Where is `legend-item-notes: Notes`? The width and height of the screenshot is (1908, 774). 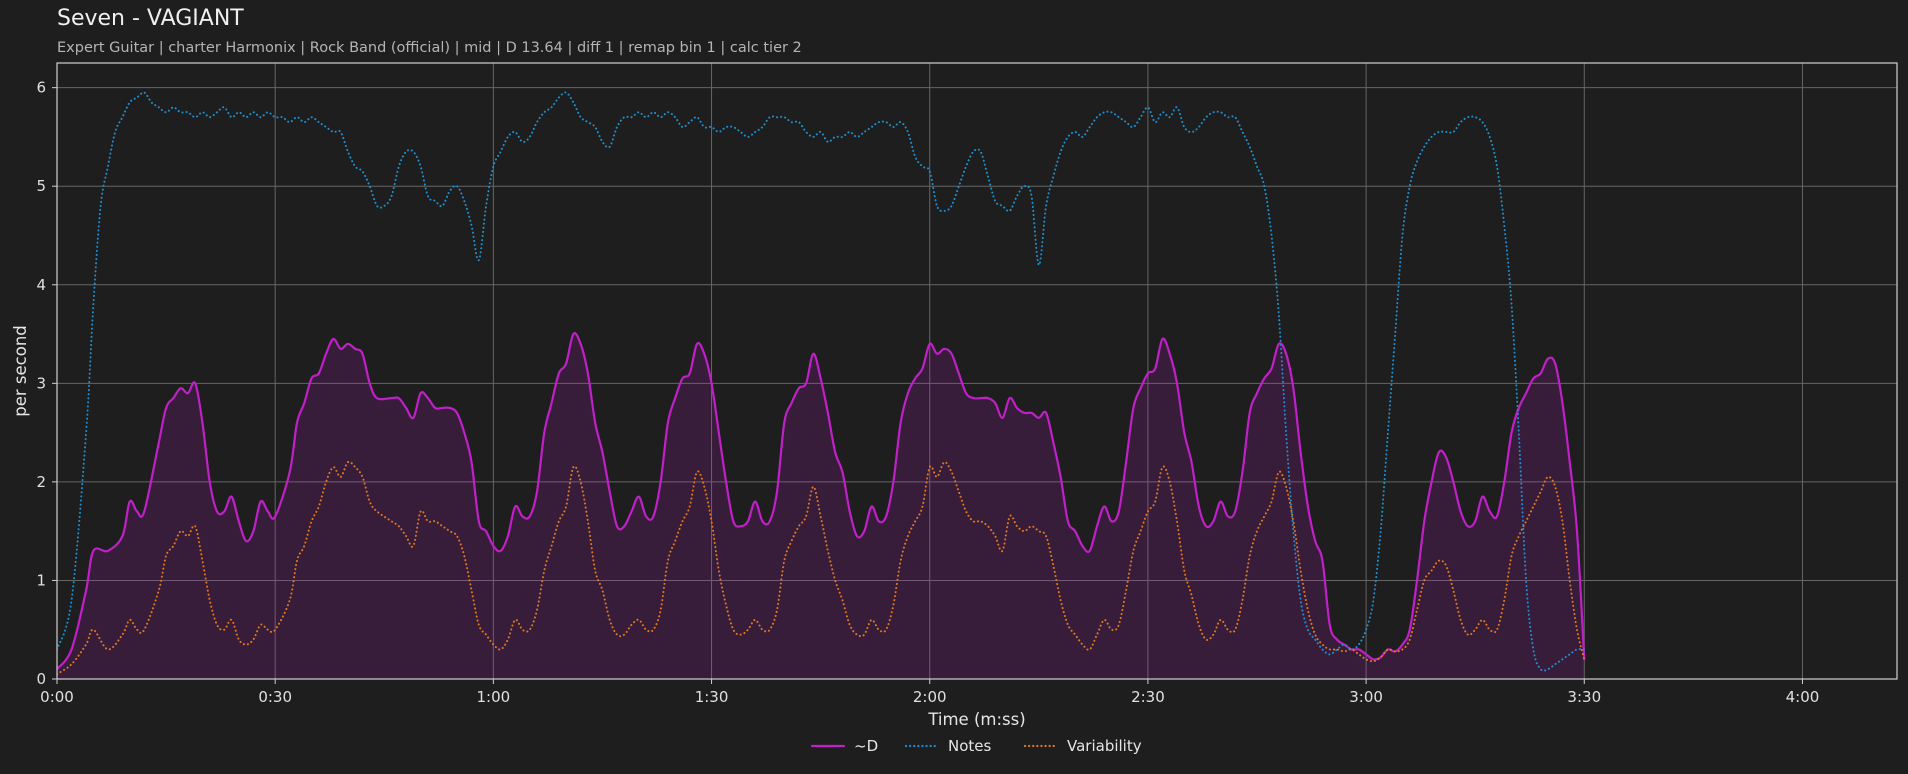 legend-item-notes: Notes is located at coordinates (948, 746).